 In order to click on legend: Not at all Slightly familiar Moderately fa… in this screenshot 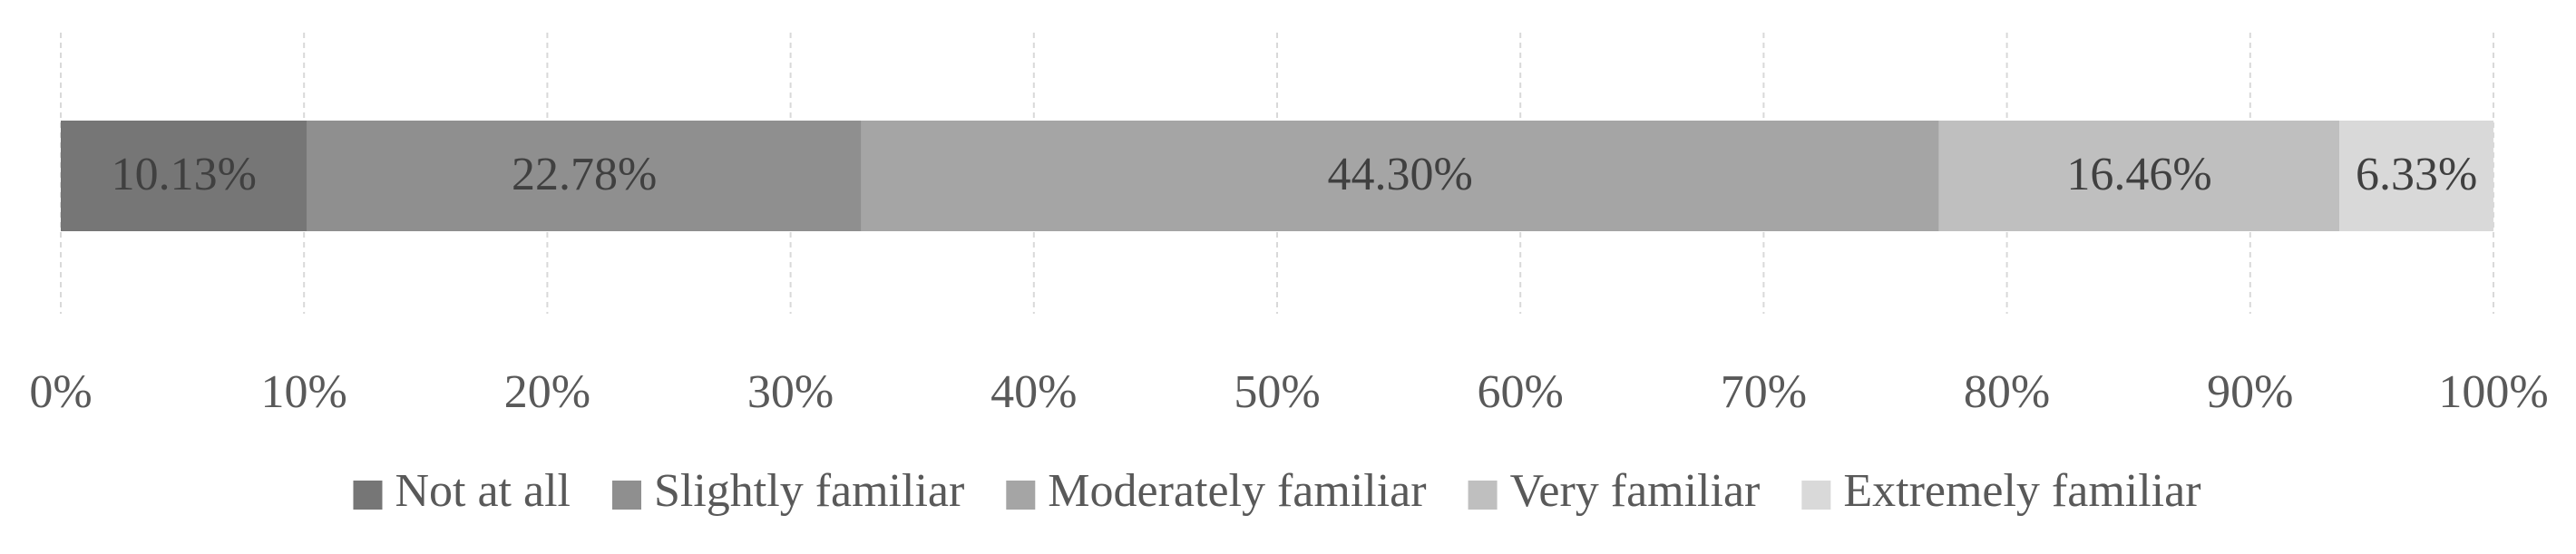, I will do `click(1277, 491)`.